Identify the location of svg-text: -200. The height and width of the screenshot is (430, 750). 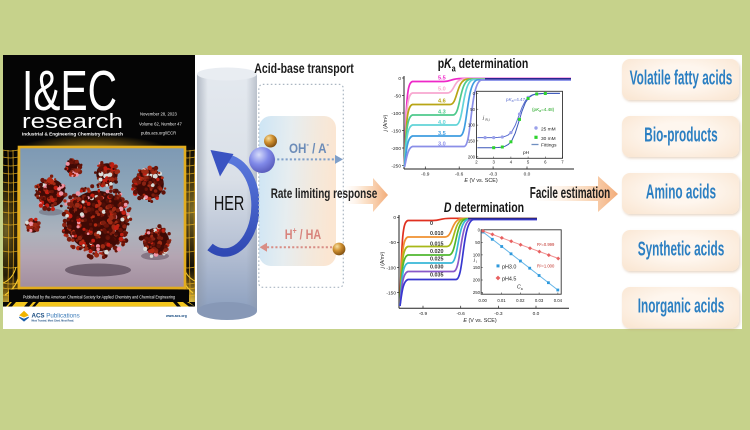
(396, 149).